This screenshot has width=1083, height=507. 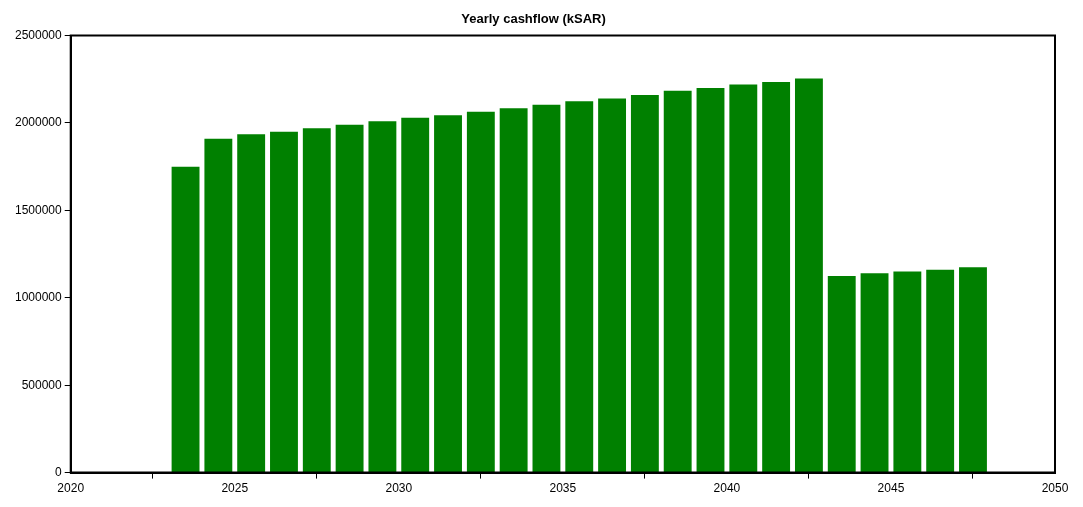 I want to click on y-tick-label: 1000000, so click(x=39, y=297).